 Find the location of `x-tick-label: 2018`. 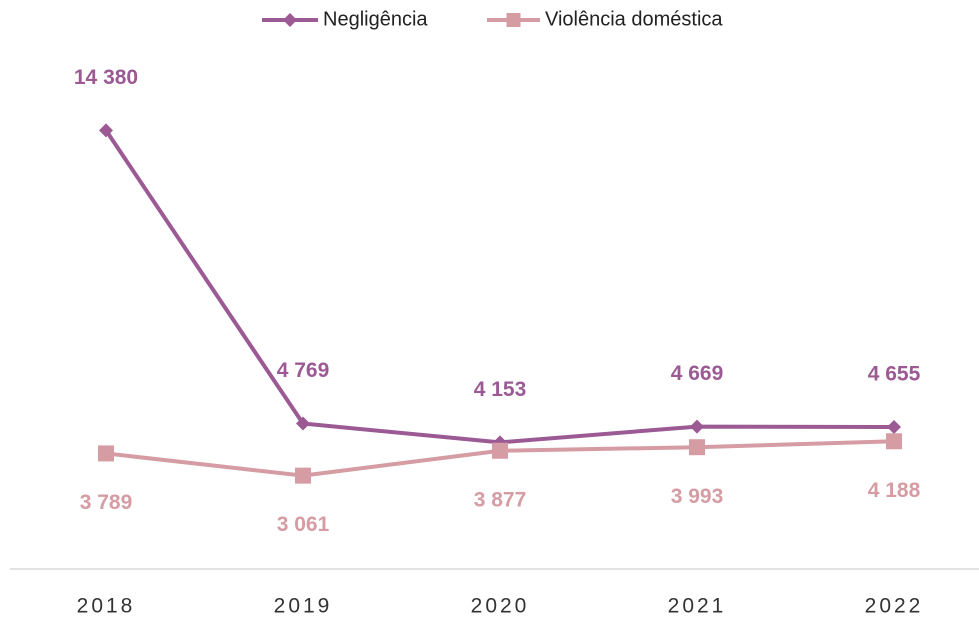

x-tick-label: 2018 is located at coordinates (106, 606).